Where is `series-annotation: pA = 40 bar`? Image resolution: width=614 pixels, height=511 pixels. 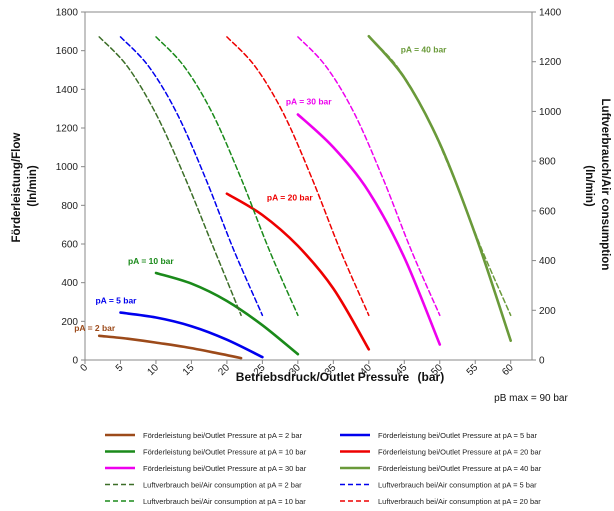
series-annotation: pA = 40 bar is located at coordinates (424, 50).